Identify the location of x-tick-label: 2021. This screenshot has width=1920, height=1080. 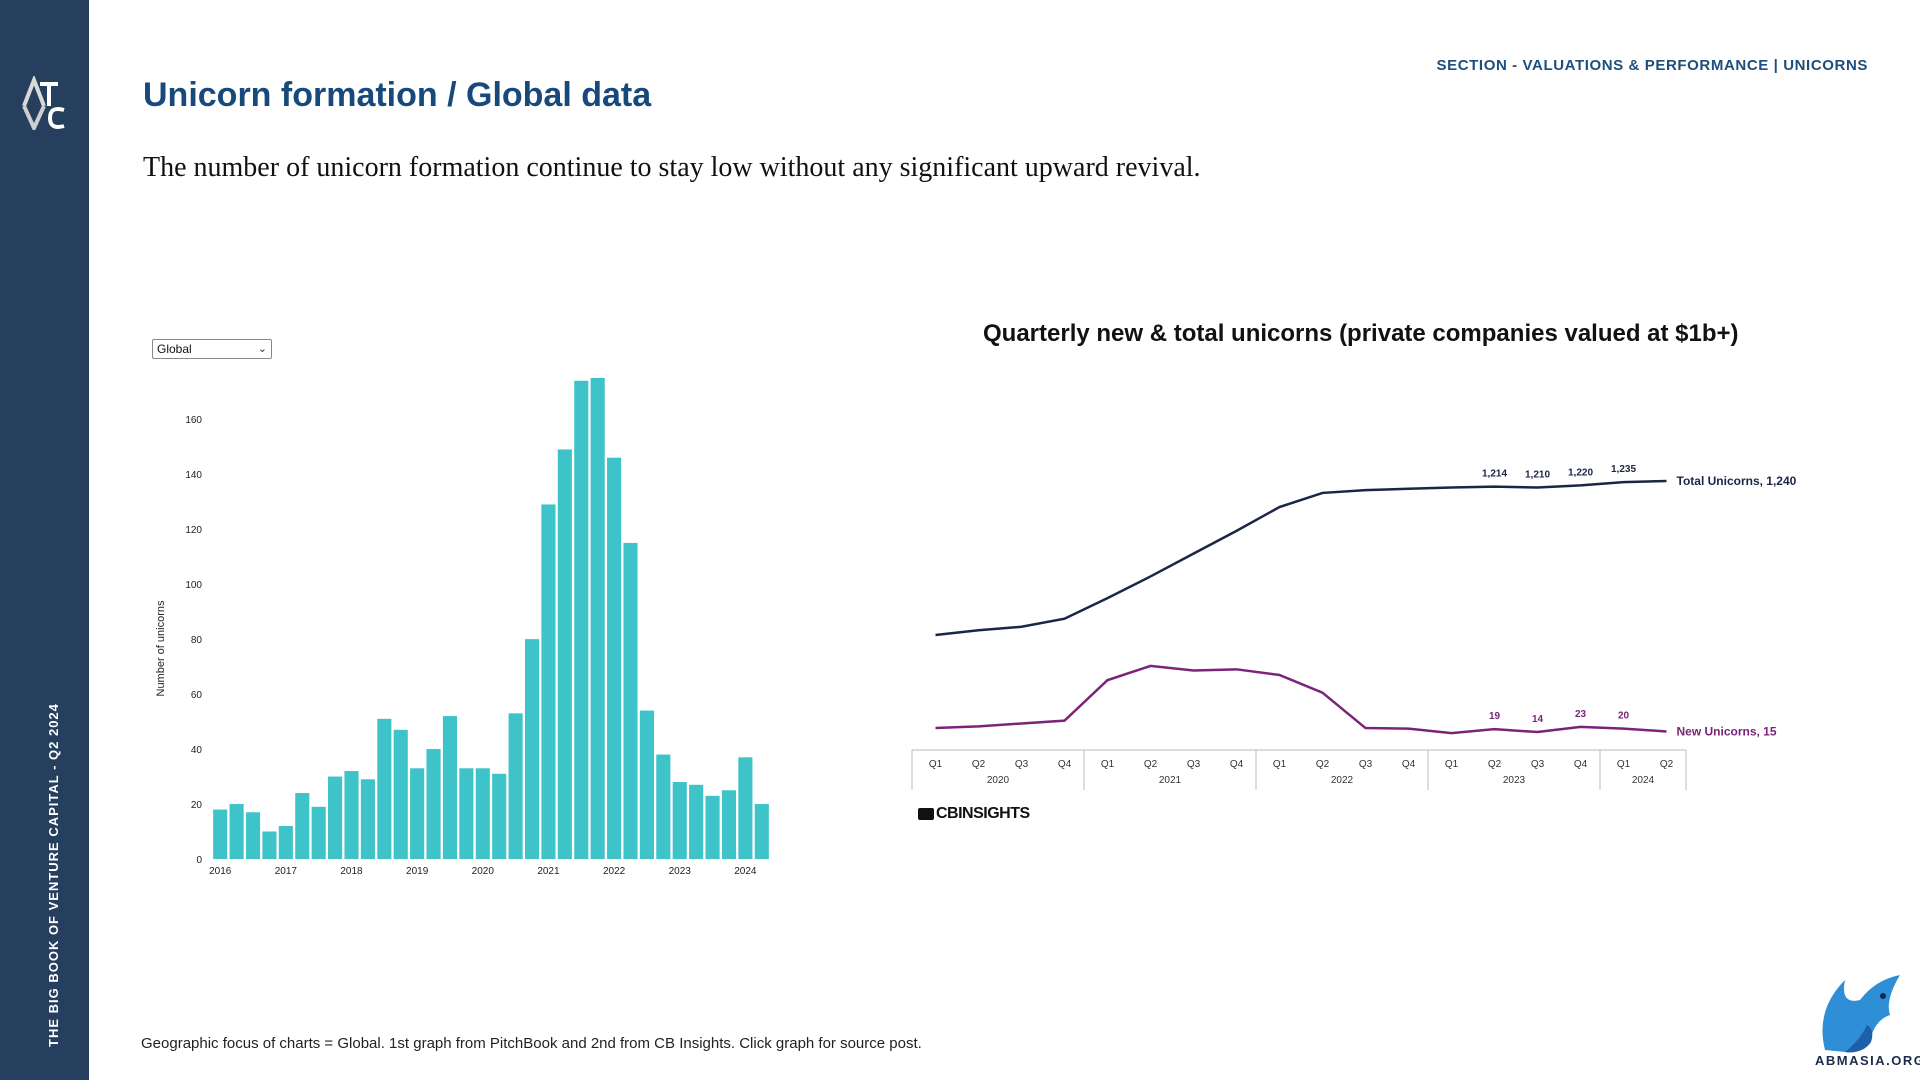
(548, 871).